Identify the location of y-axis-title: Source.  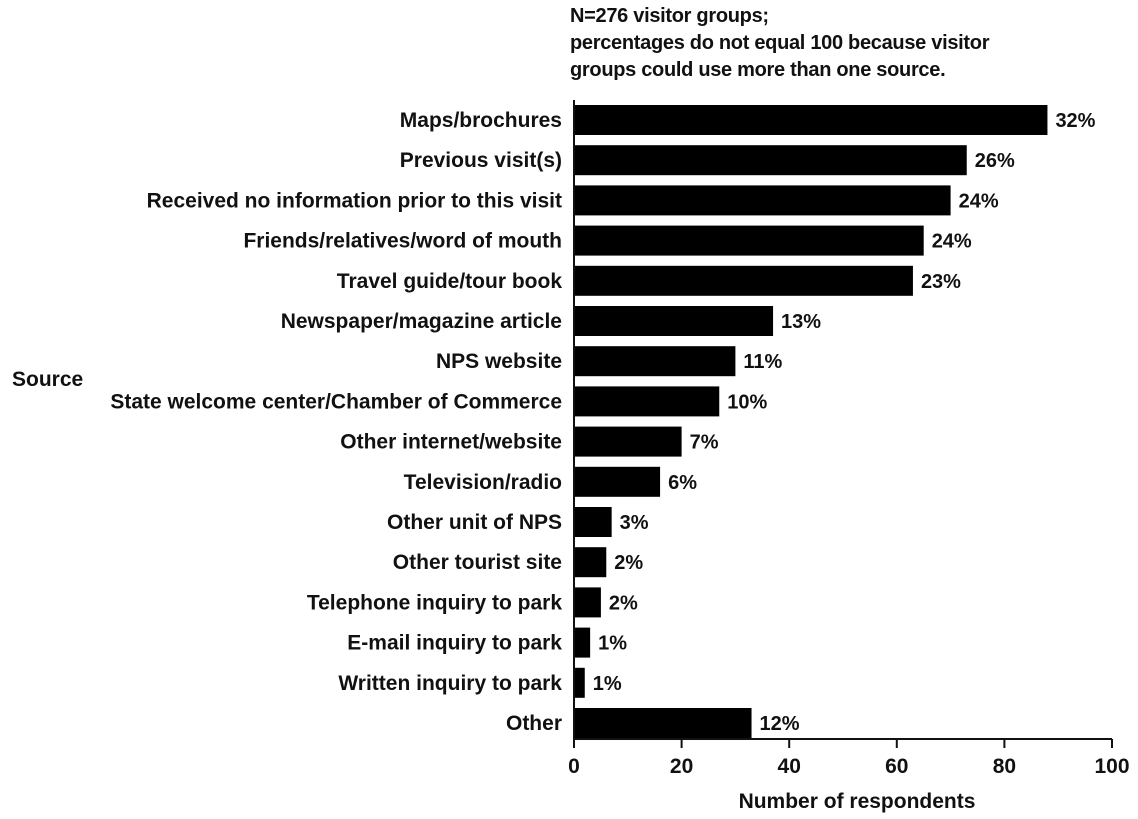
(47, 379).